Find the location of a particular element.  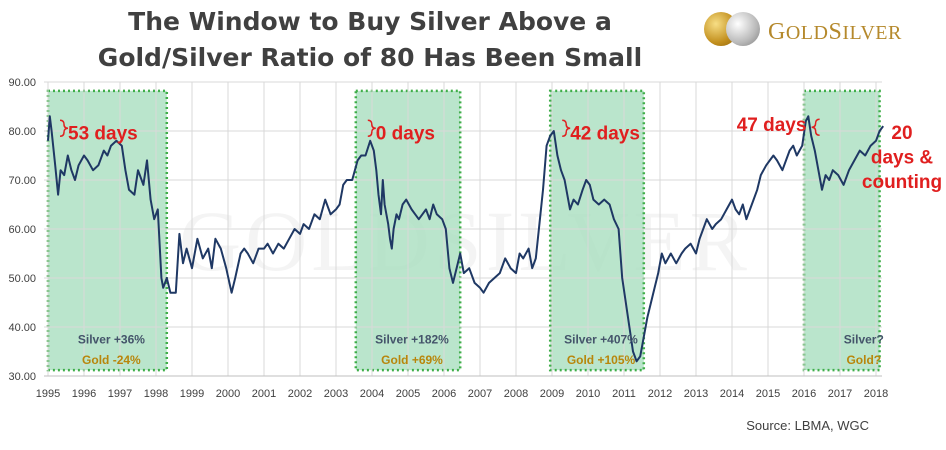

x-tick-label: 2009 is located at coordinates (552, 394).